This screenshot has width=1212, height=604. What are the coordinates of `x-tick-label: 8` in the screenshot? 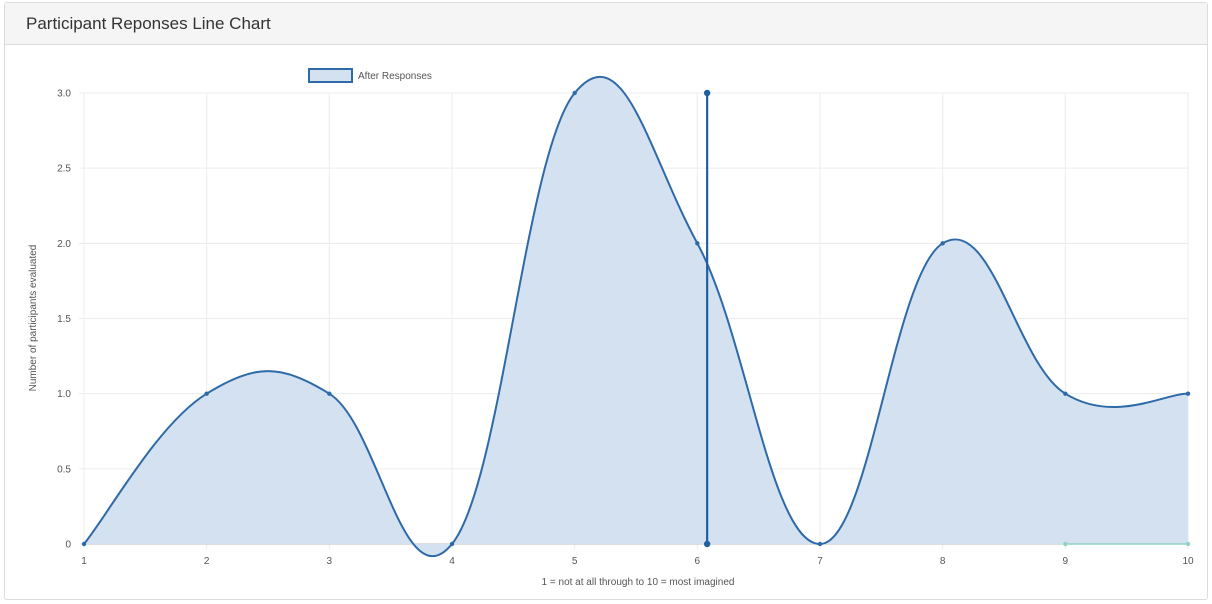 It's located at (943, 561).